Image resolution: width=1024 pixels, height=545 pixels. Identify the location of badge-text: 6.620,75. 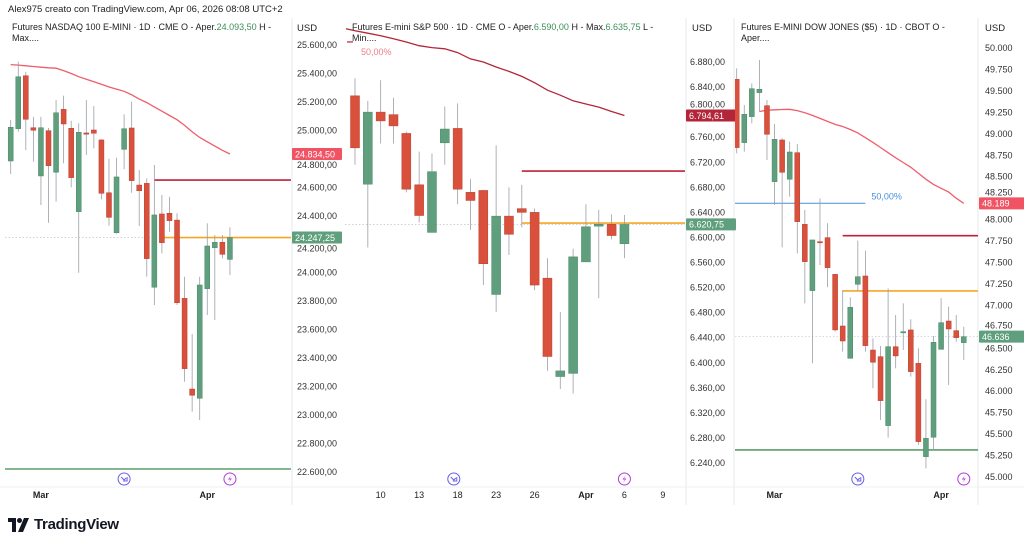
(706, 225).